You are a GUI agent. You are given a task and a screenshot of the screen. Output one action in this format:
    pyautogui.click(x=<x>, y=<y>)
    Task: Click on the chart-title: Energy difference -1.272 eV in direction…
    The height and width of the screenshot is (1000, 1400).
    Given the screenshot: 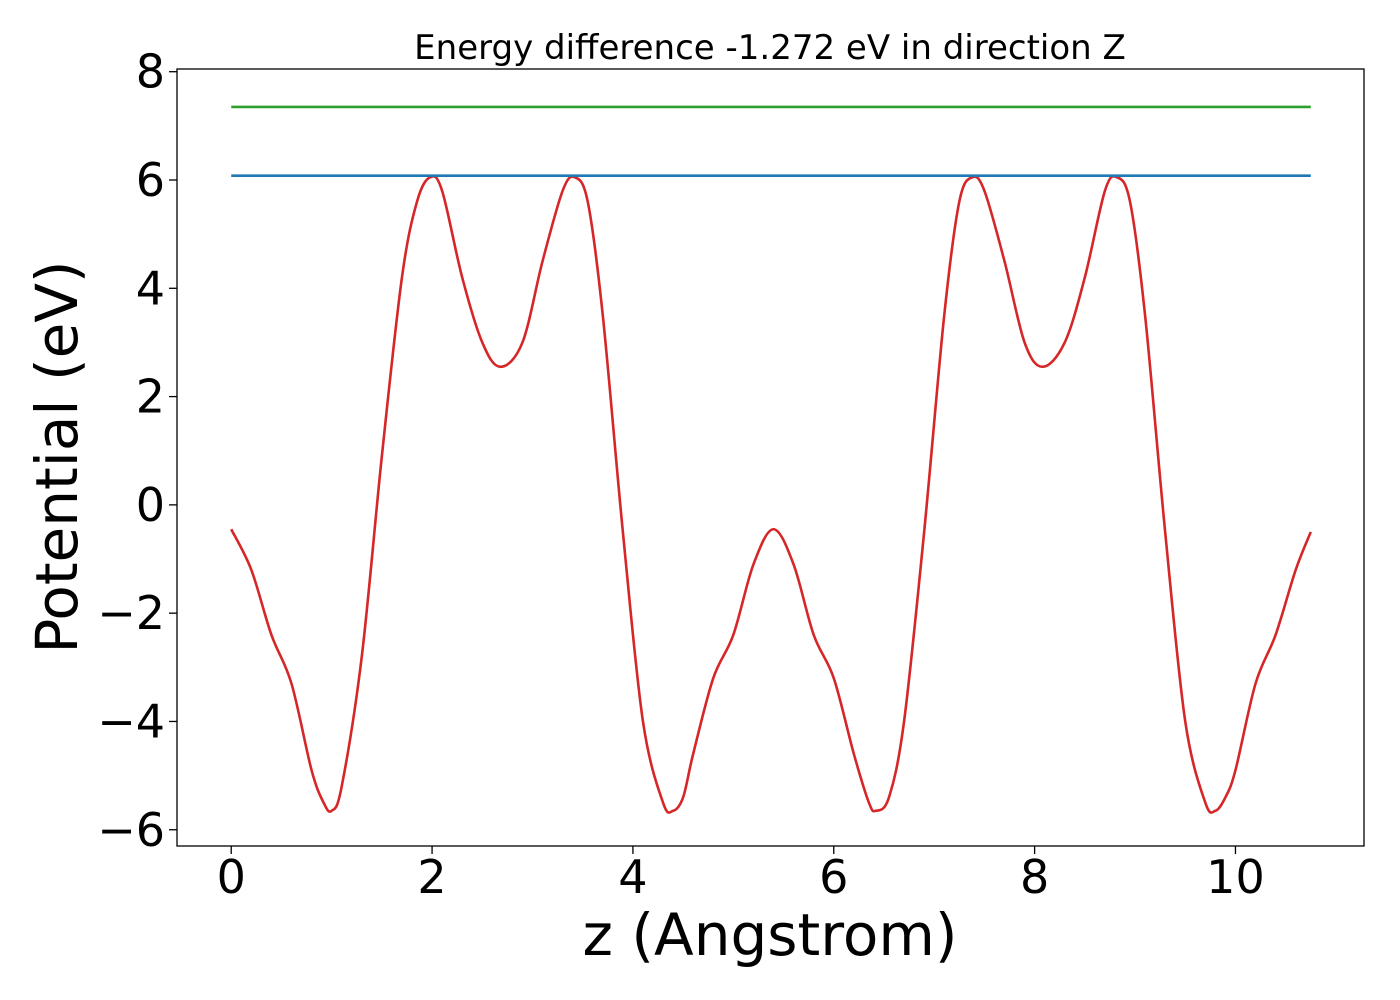 What is the action you would take?
    pyautogui.click(x=770, y=48)
    